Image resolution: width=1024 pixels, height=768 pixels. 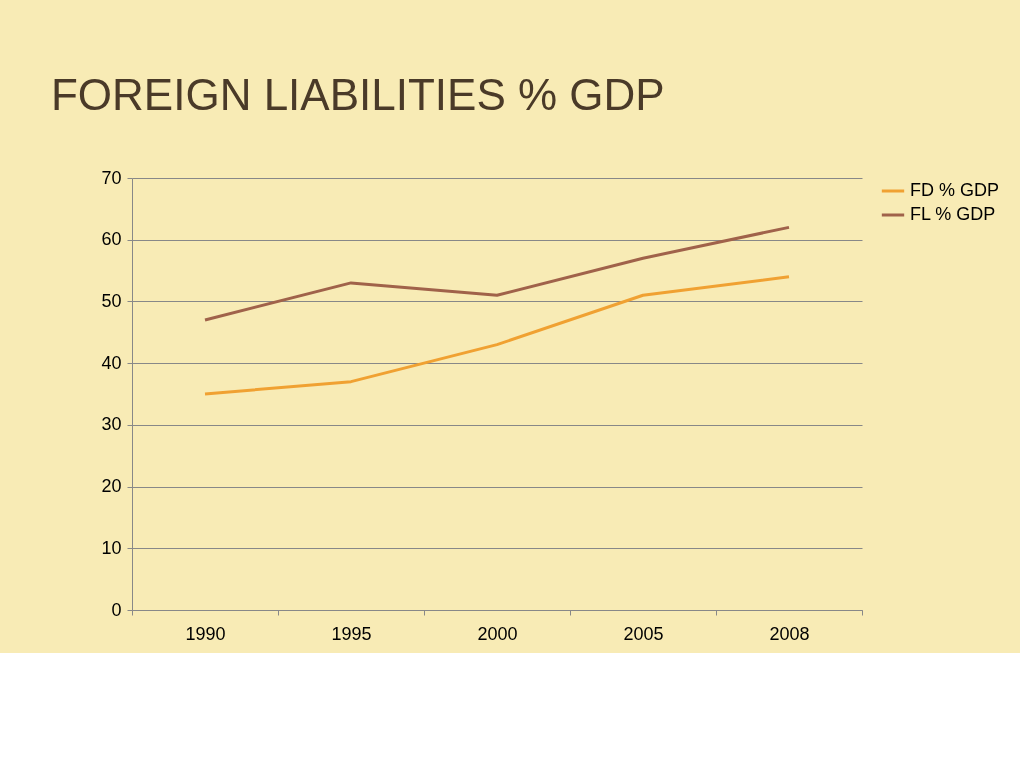 I want to click on y-tick-label: 40, so click(x=111, y=362).